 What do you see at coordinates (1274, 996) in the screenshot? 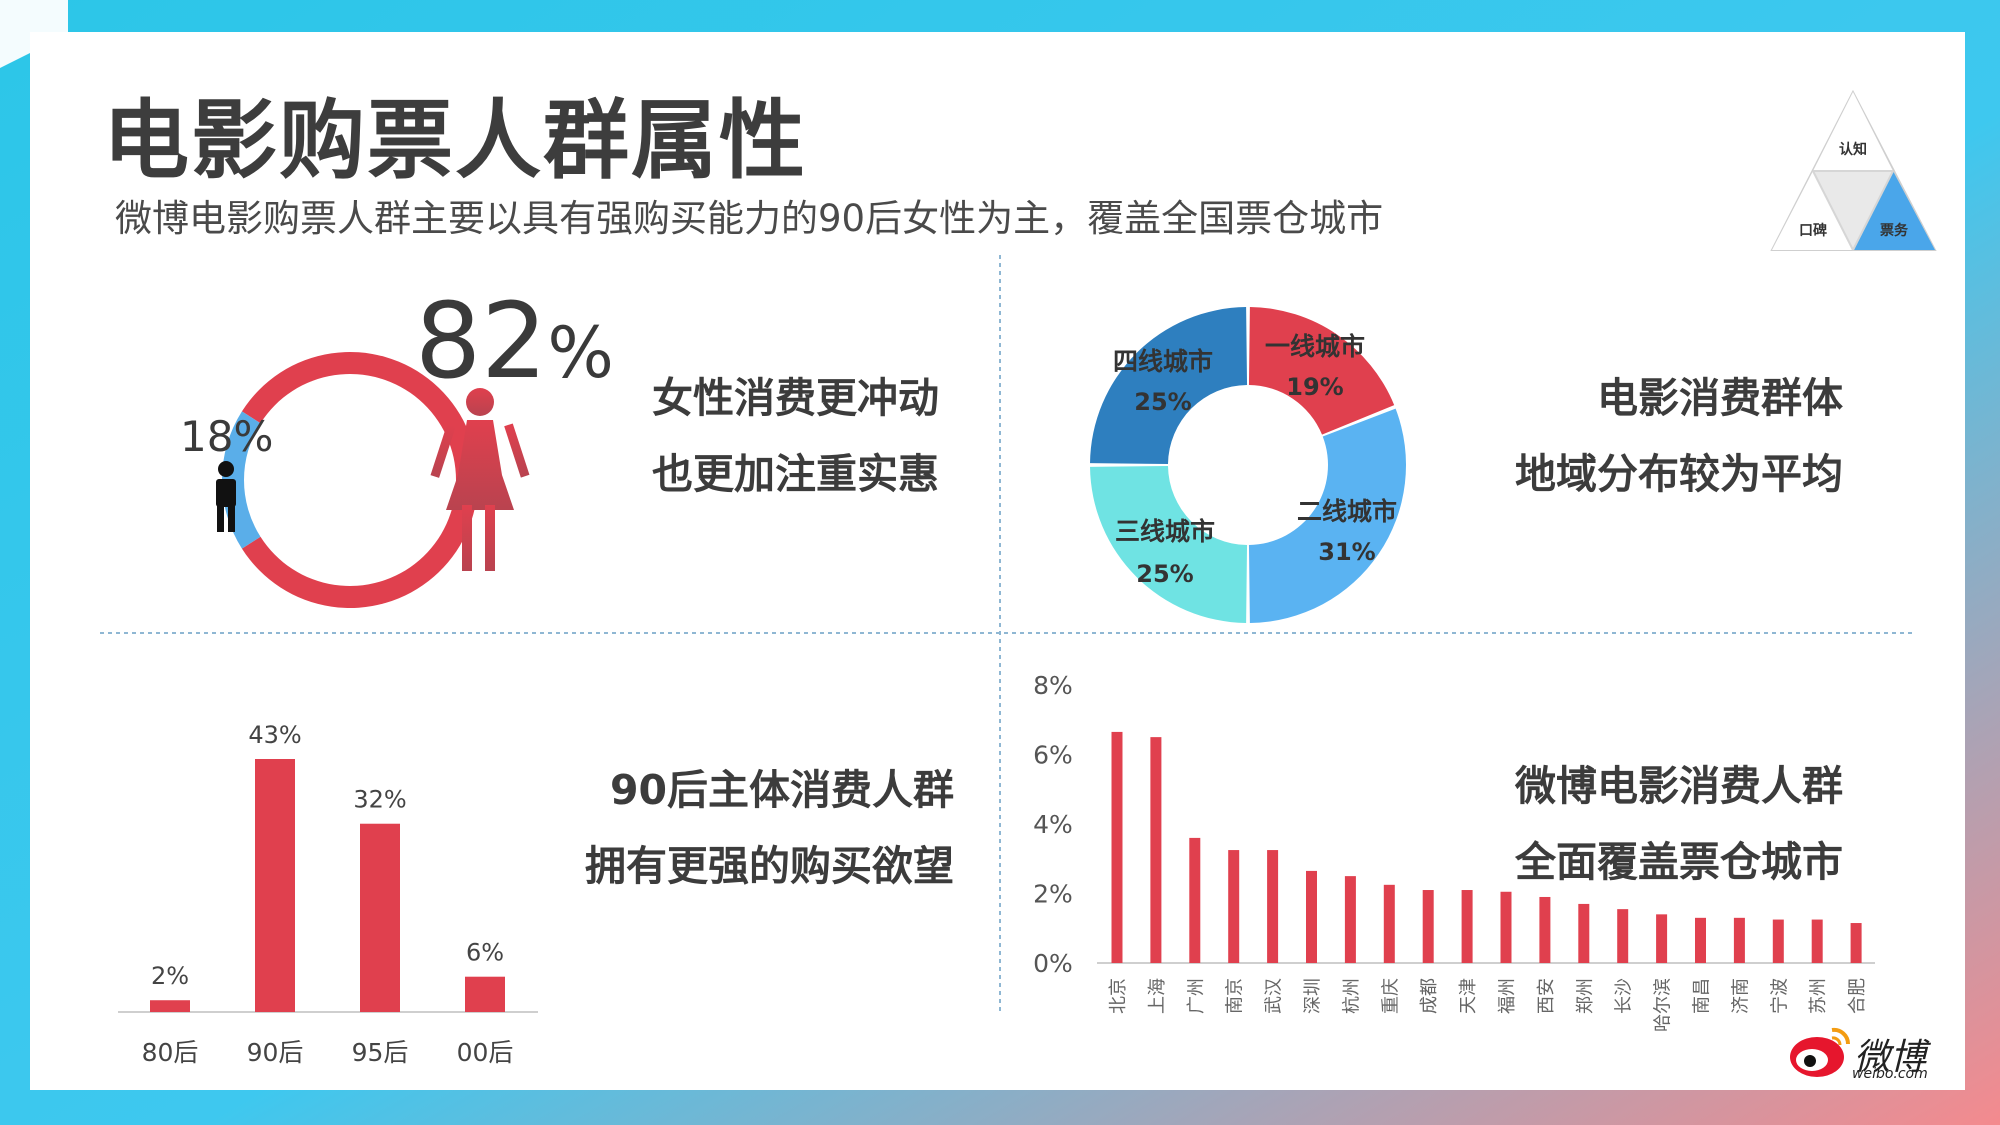
I see `city-category-label: 武汉` at bounding box center [1274, 996].